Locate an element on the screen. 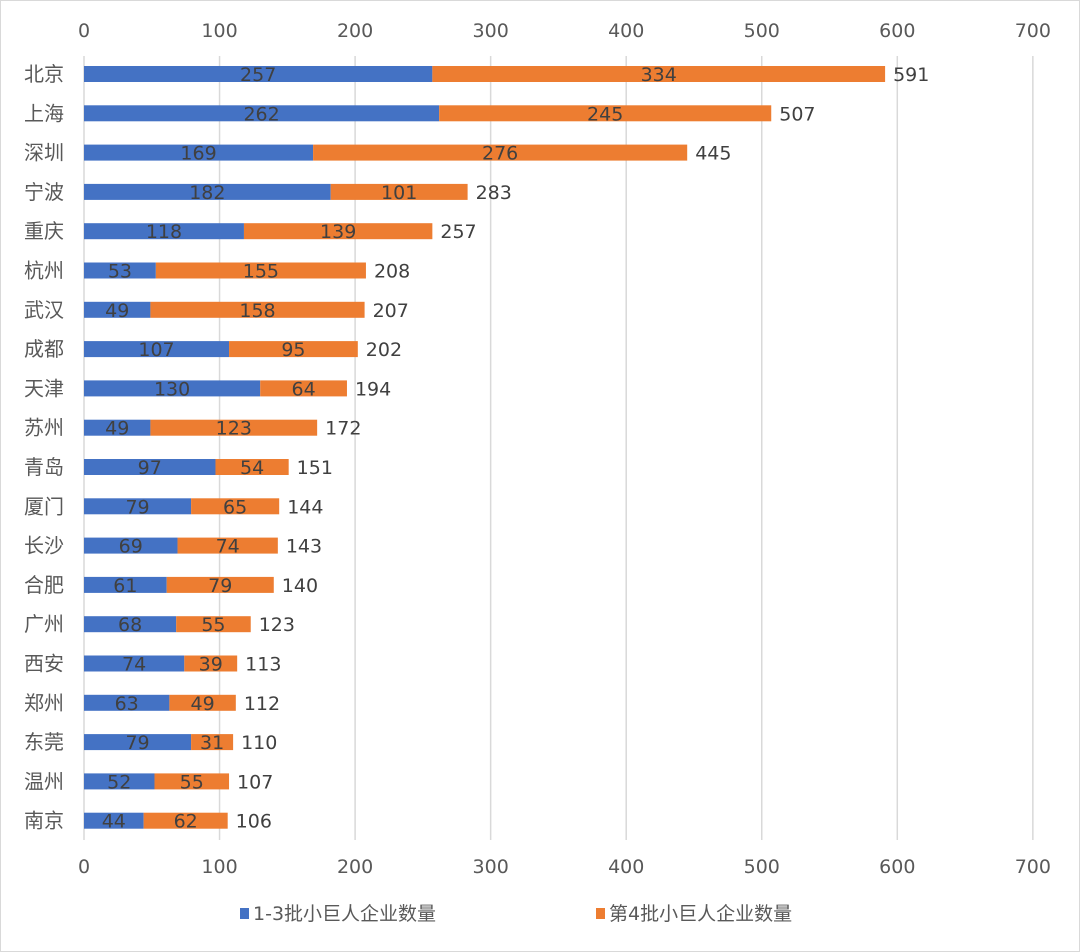 The height and width of the screenshot is (952, 1080). total-label: 208 is located at coordinates (392, 272).